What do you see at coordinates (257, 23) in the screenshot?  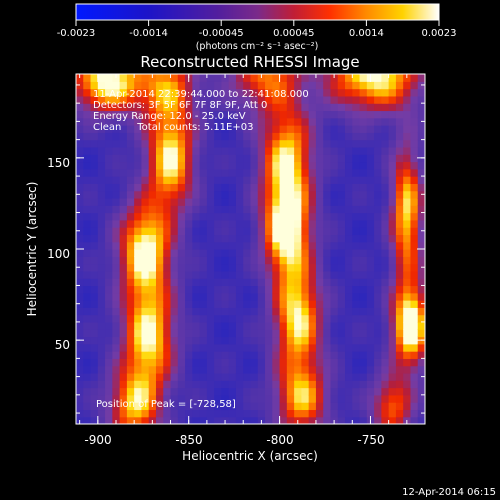 I see `colorbar-ticks` at bounding box center [257, 23].